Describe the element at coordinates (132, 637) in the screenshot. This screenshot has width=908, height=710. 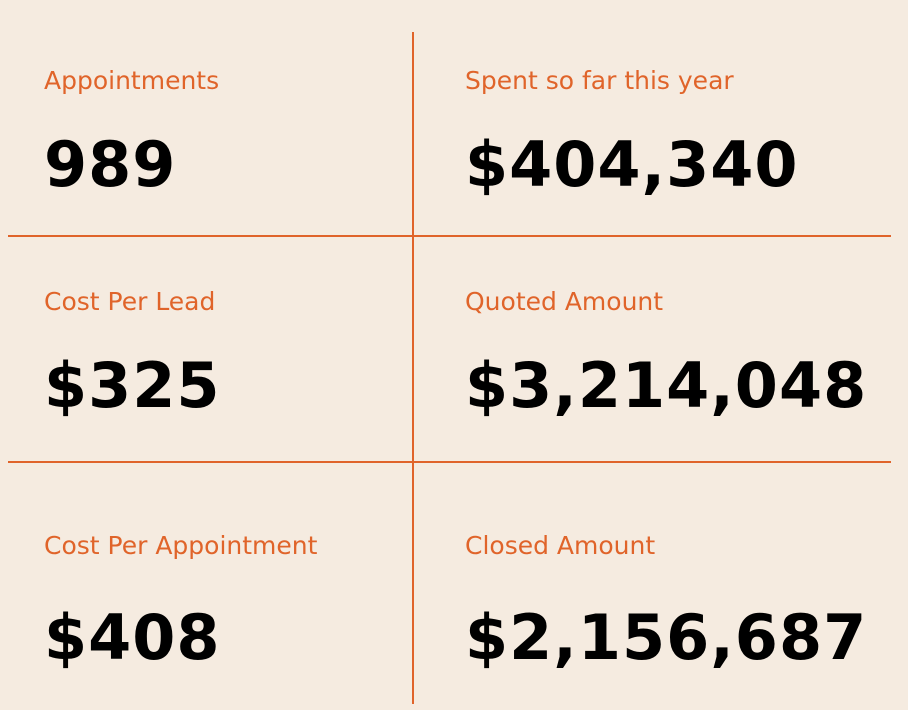
I see `metric-value: $408` at that location.